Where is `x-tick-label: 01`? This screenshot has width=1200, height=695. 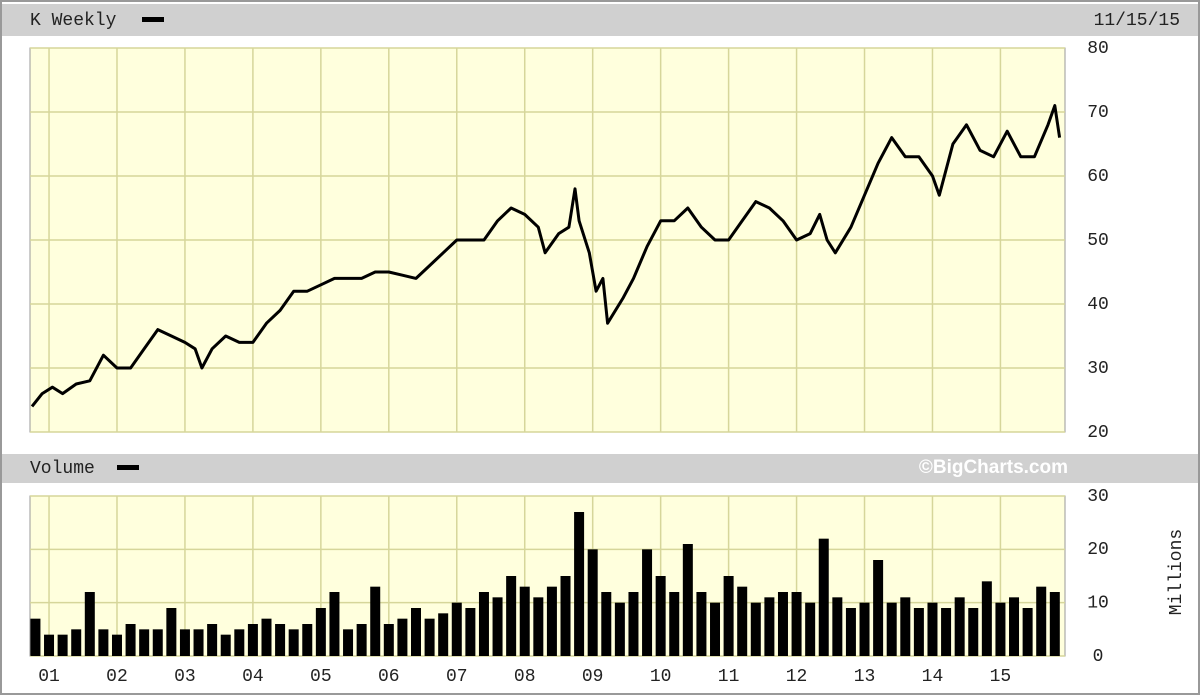 x-tick-label: 01 is located at coordinates (49, 677).